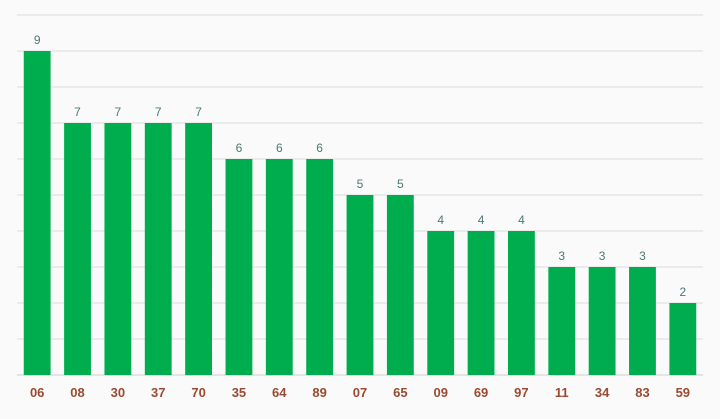 This screenshot has height=419, width=720. Describe the element at coordinates (521, 220) in the screenshot. I see `data-label-97: 4` at that location.